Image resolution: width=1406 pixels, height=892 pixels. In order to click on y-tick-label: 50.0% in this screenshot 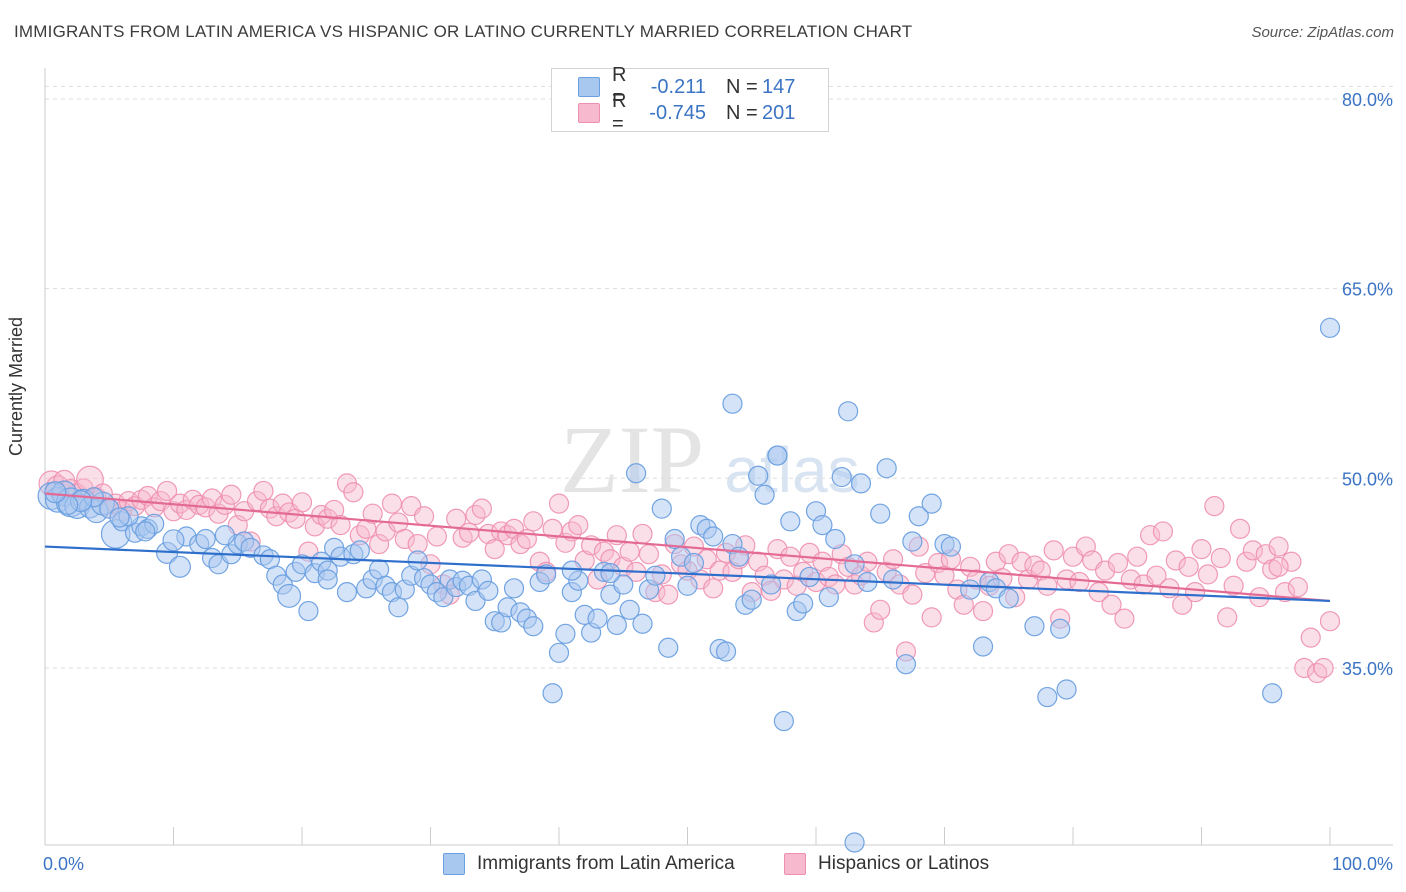, I will do `click(1367, 479)`.